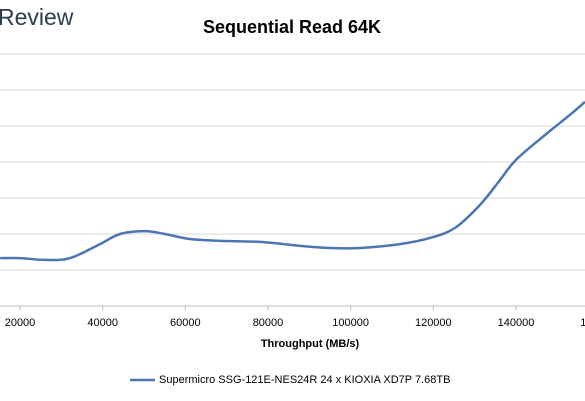  What do you see at coordinates (20, 323) in the screenshot?
I see `x-tick-label: 20000` at bounding box center [20, 323].